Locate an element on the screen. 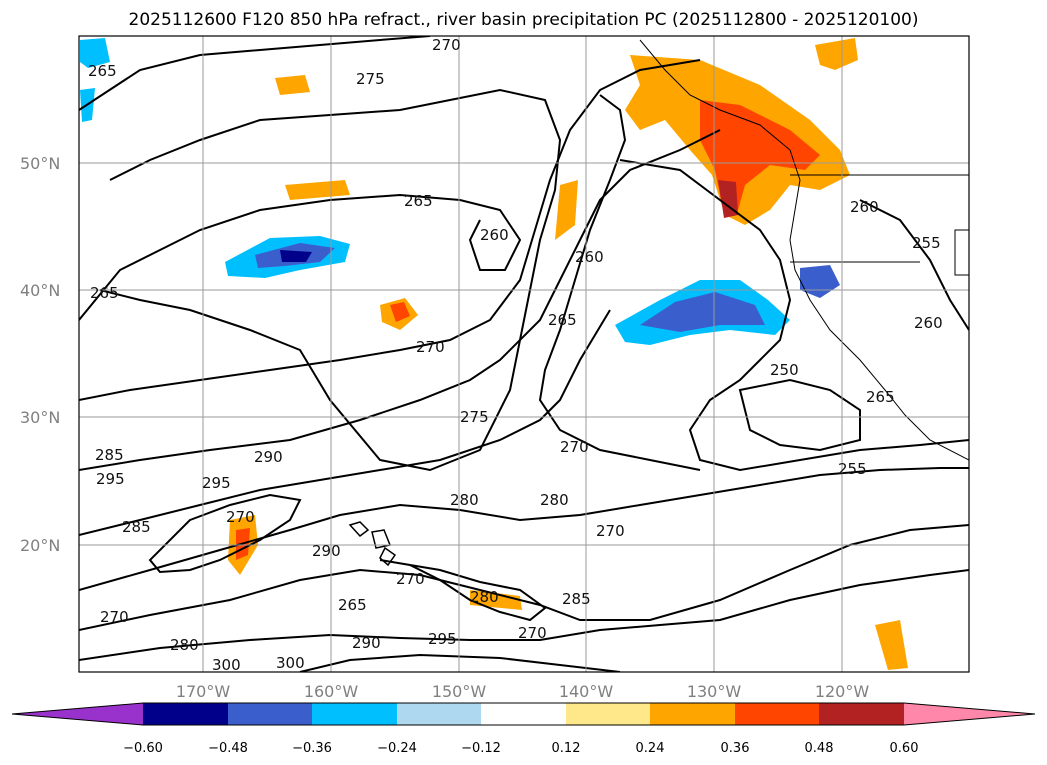 The image size is (1047, 765). precip-positive-north is located at coordinates (836, 54).